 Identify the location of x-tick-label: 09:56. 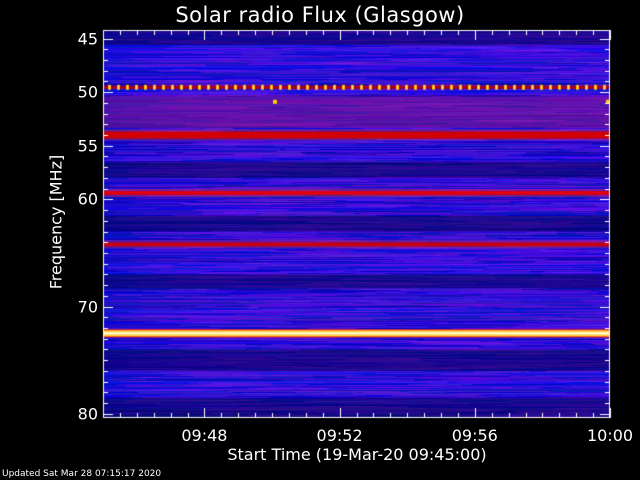
(474, 435).